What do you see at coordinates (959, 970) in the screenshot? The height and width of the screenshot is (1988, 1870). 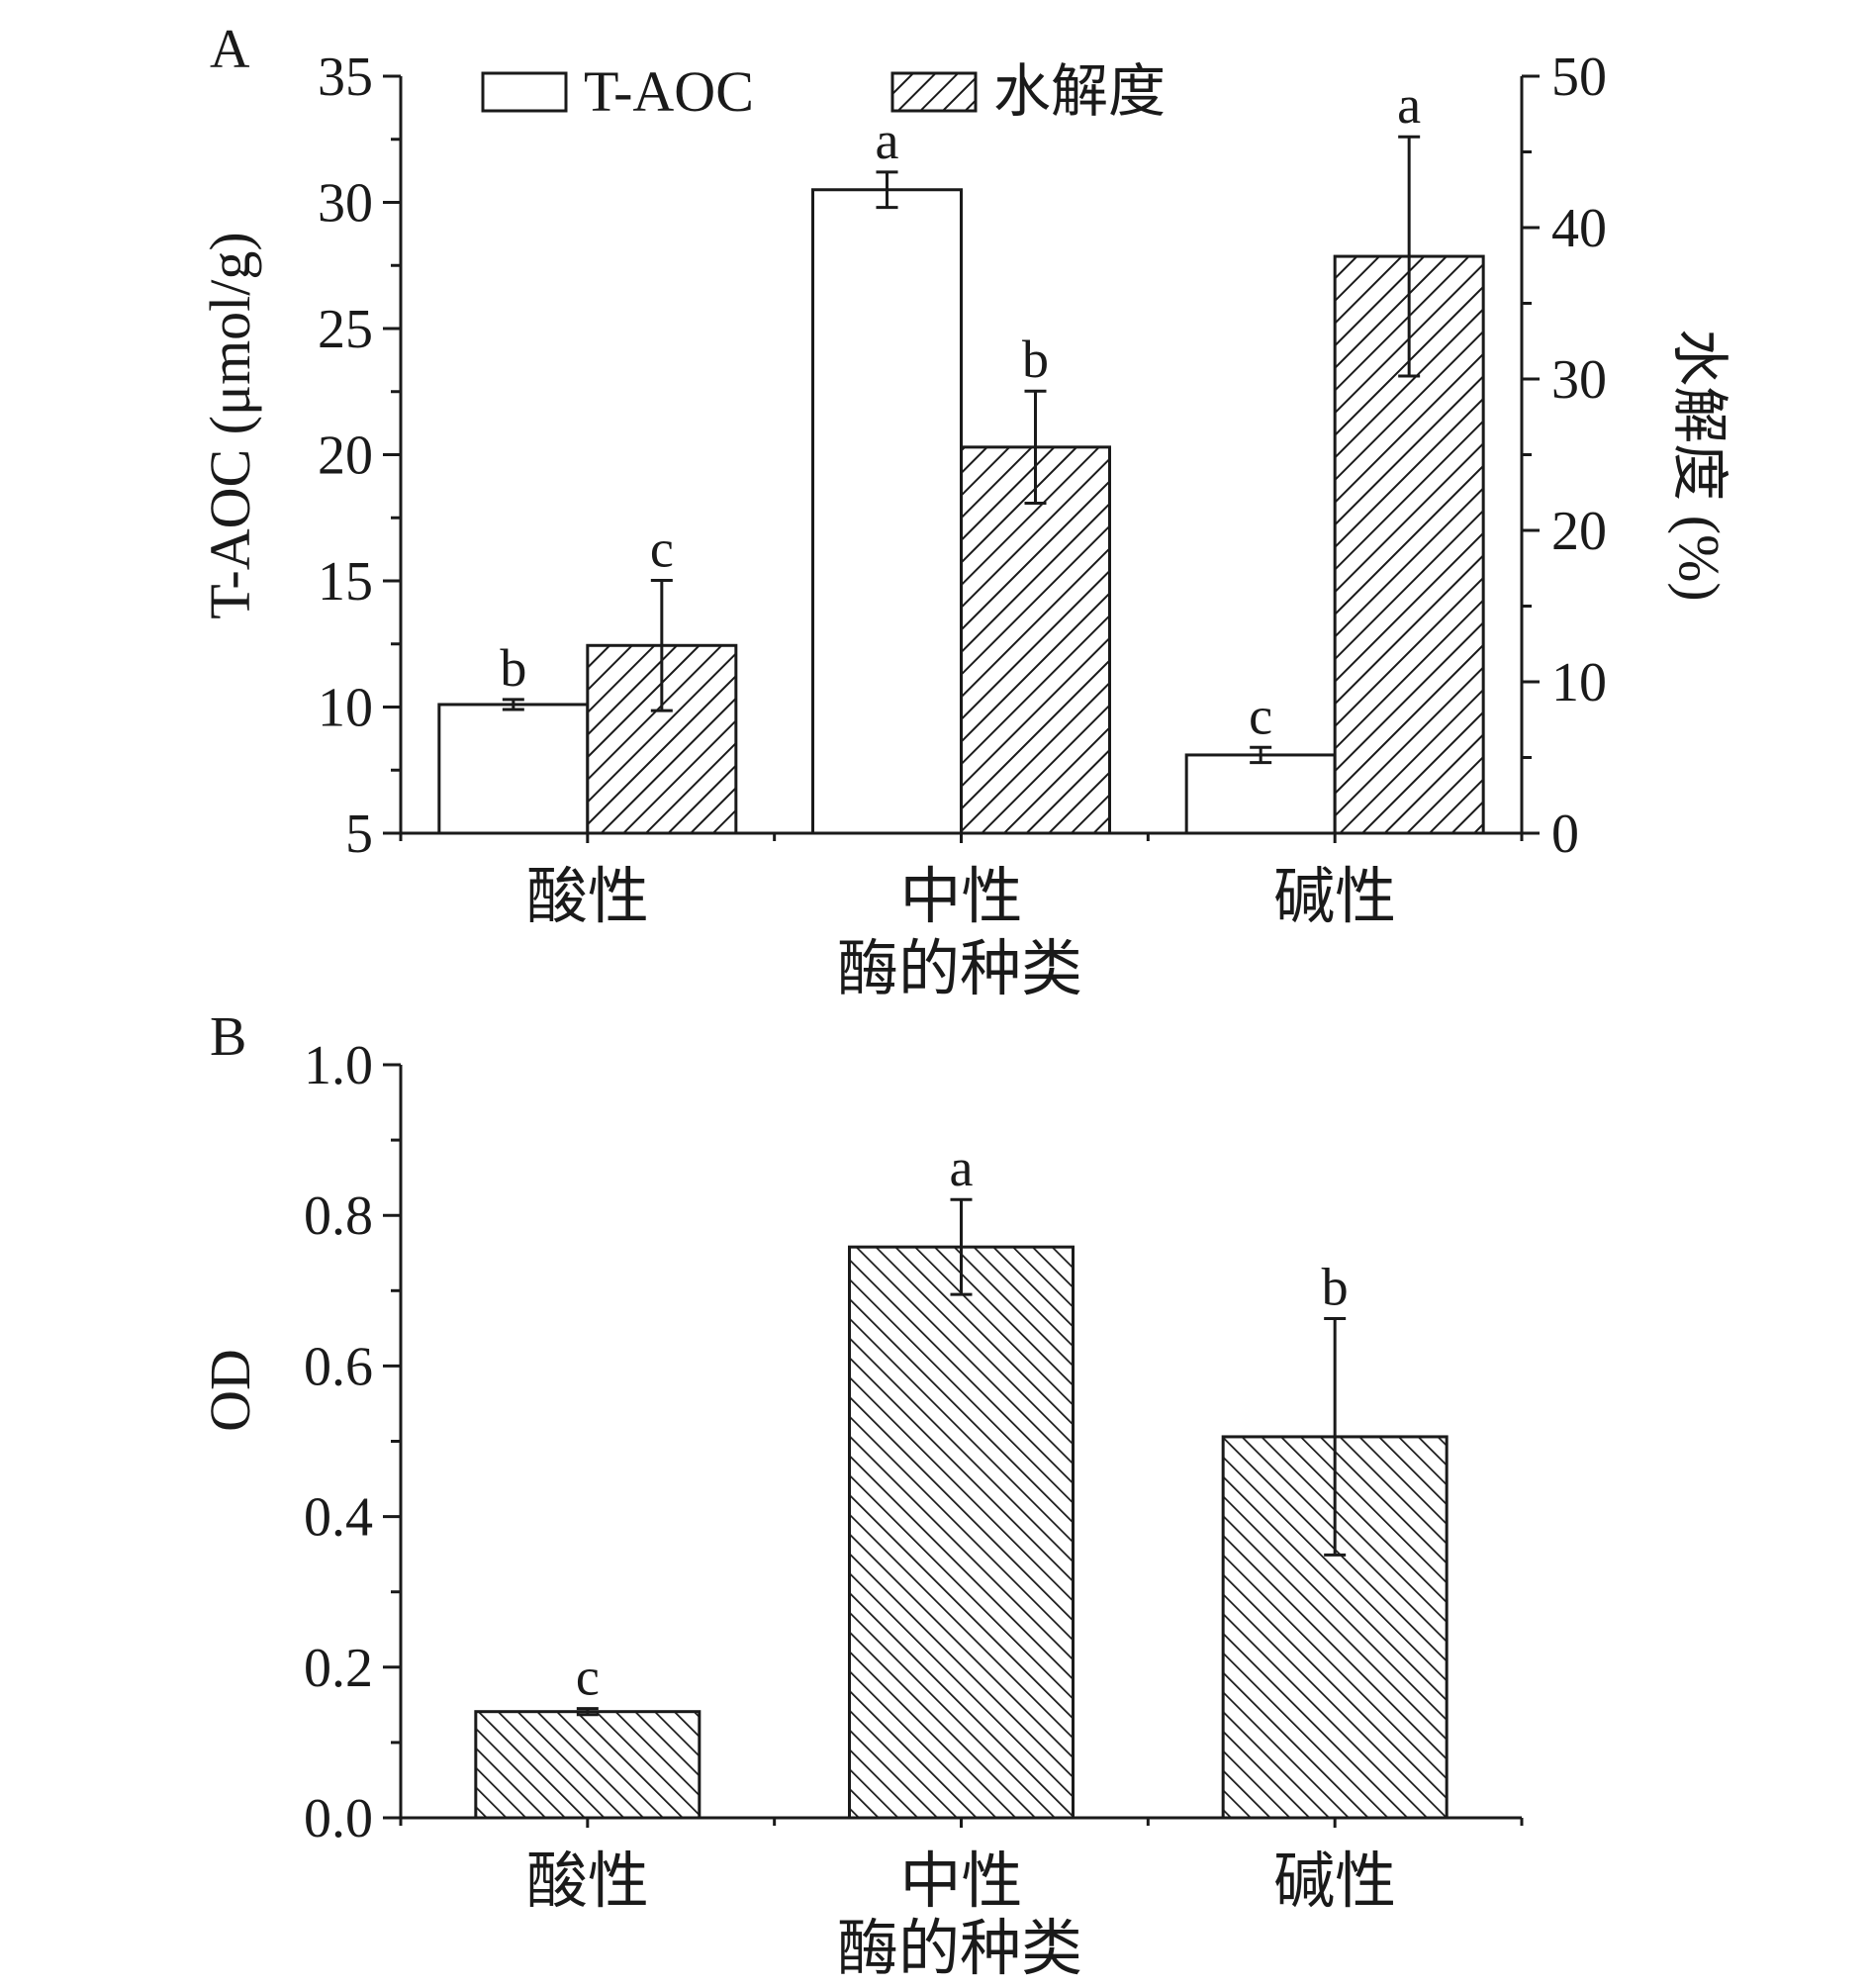 I see `panel-a-x-axis-title: 酶的种类` at bounding box center [959, 970].